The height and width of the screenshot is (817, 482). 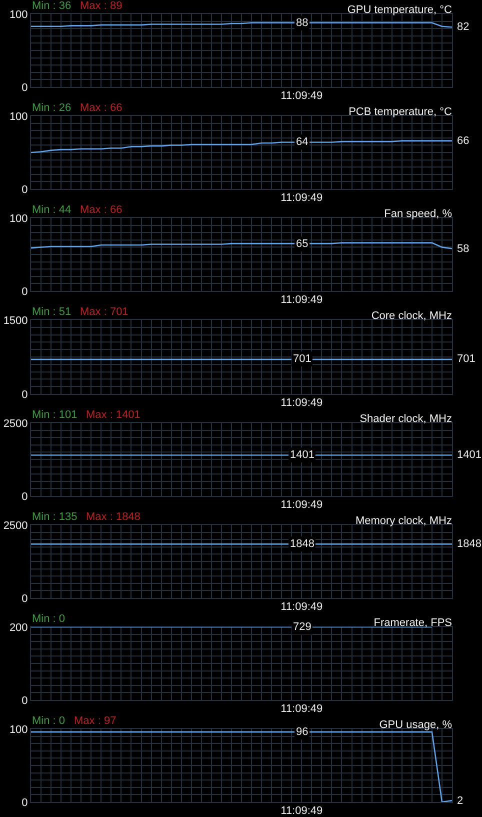 I want to click on text: Min : 36, so click(x=52, y=6).